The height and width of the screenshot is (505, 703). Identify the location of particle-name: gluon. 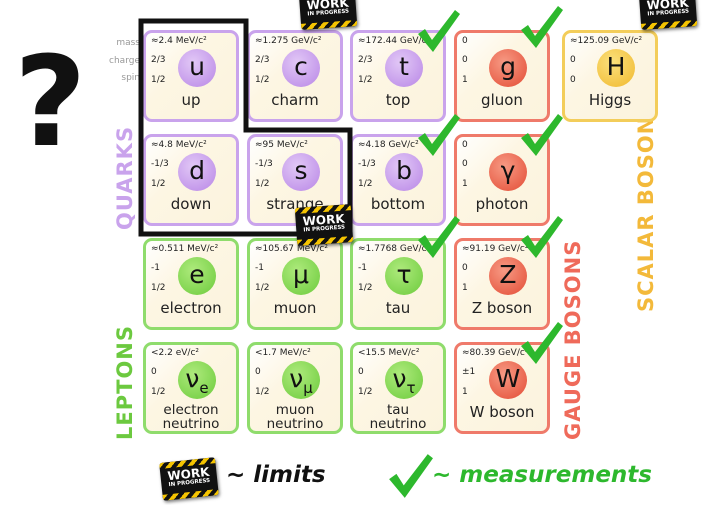
(502, 100).